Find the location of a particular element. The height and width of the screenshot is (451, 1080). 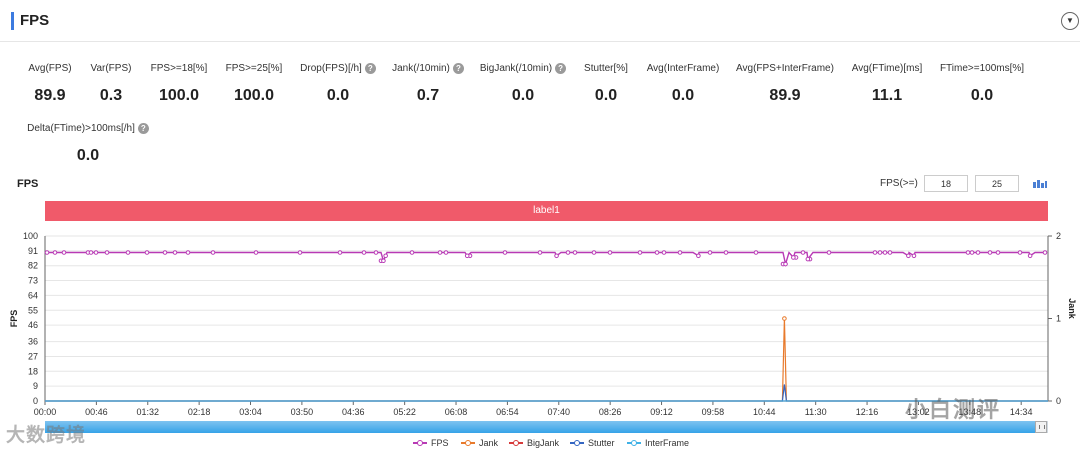

y-axis-label: FPS is located at coordinates (14, 319).